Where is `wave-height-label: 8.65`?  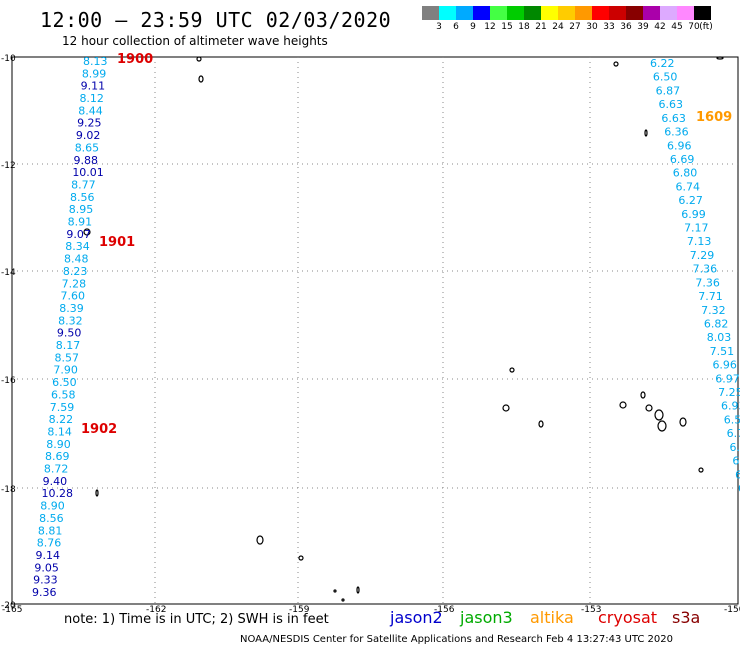
wave-height-label: 8.65 is located at coordinates (87, 147).